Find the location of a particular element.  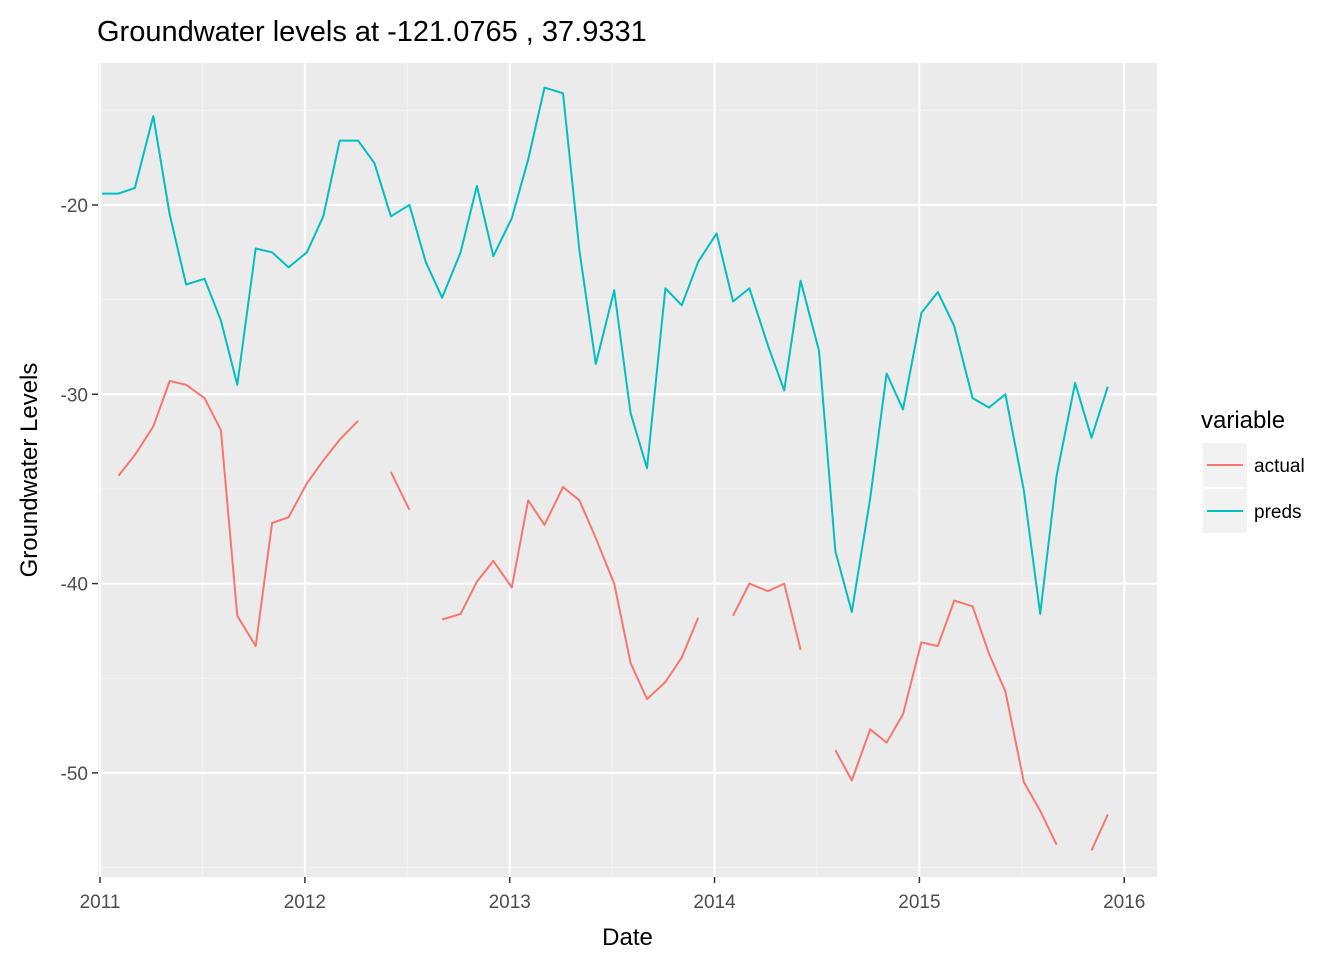

x-tick-label: 2015 is located at coordinates (919, 902).